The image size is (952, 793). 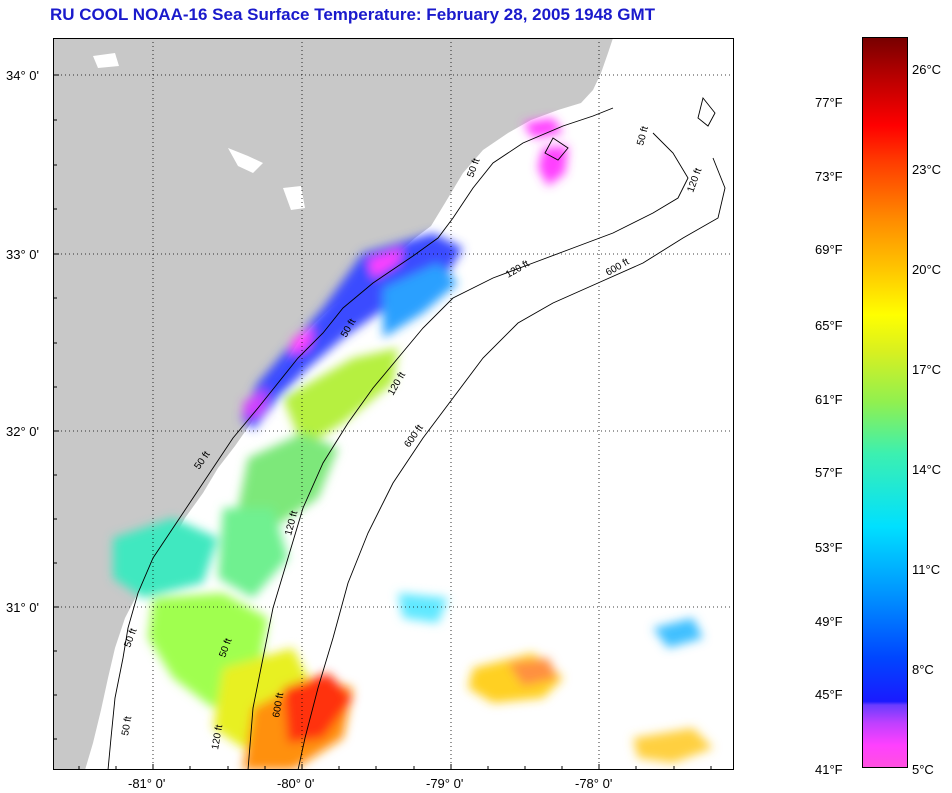 I want to click on latitude-label: 33° 0', so click(x=22, y=254).